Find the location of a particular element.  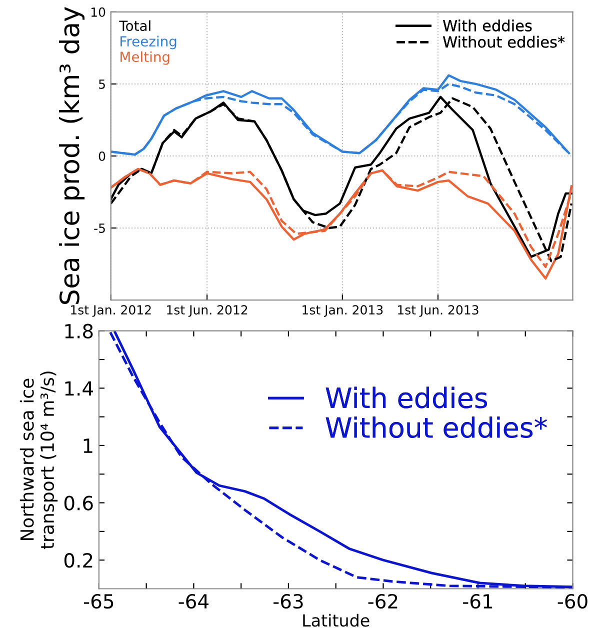

text: Melting is located at coordinates (145, 58).